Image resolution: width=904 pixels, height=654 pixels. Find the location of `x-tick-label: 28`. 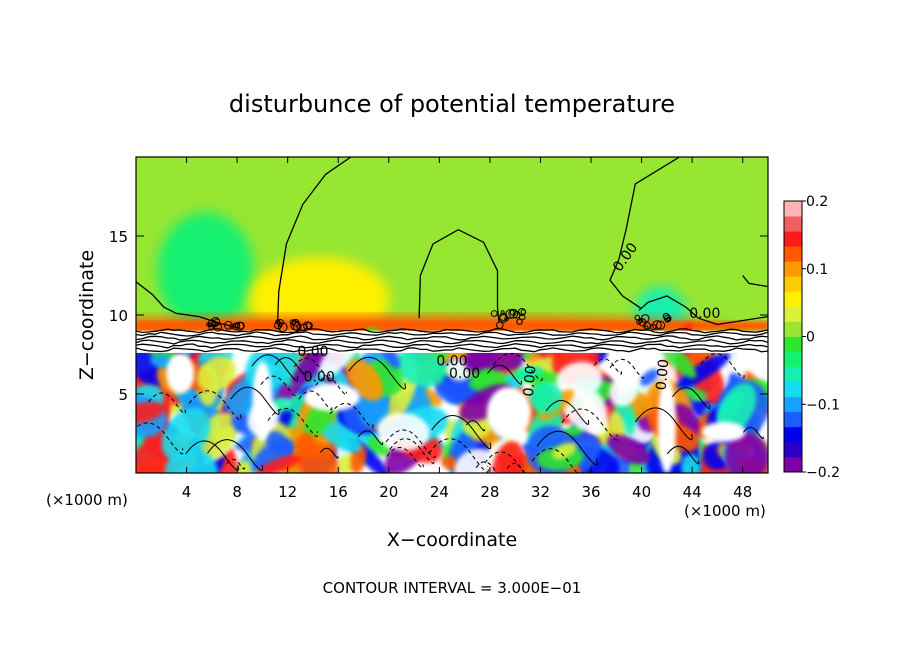

x-tick-label: 28 is located at coordinates (489, 492).